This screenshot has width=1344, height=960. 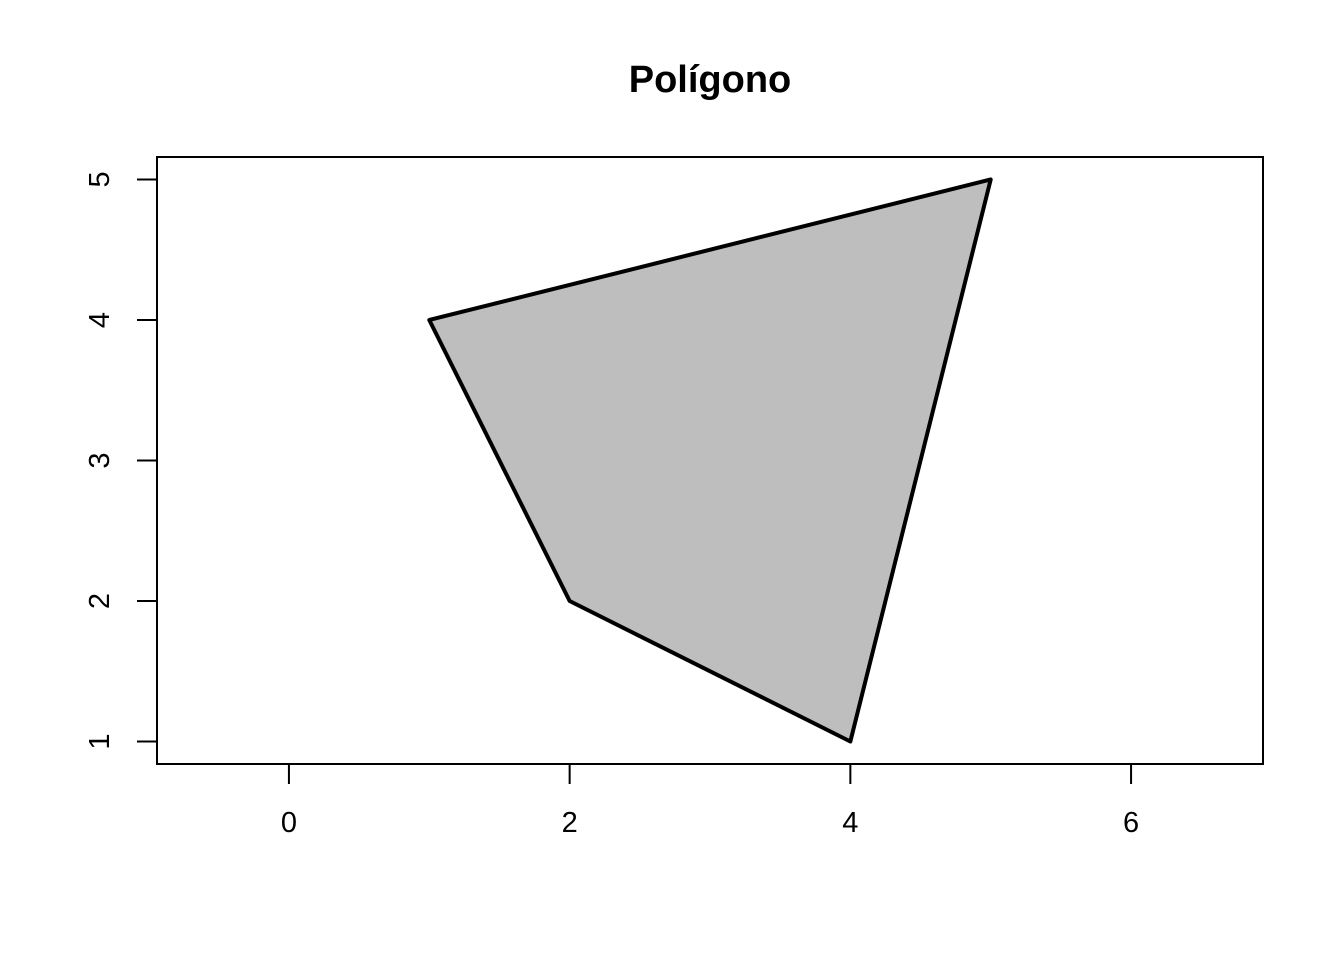 I want to click on y-tick-label: 3, so click(x=100, y=460).